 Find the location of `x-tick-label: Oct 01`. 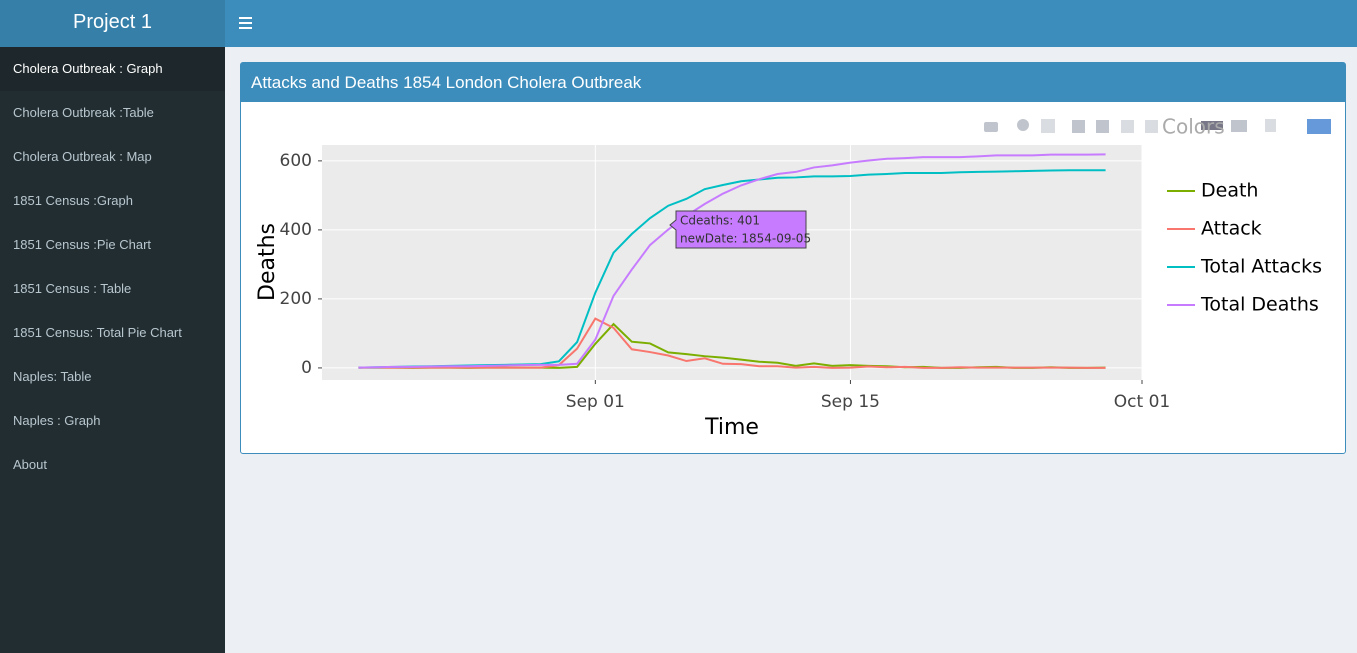

x-tick-label: Oct 01 is located at coordinates (1142, 402).